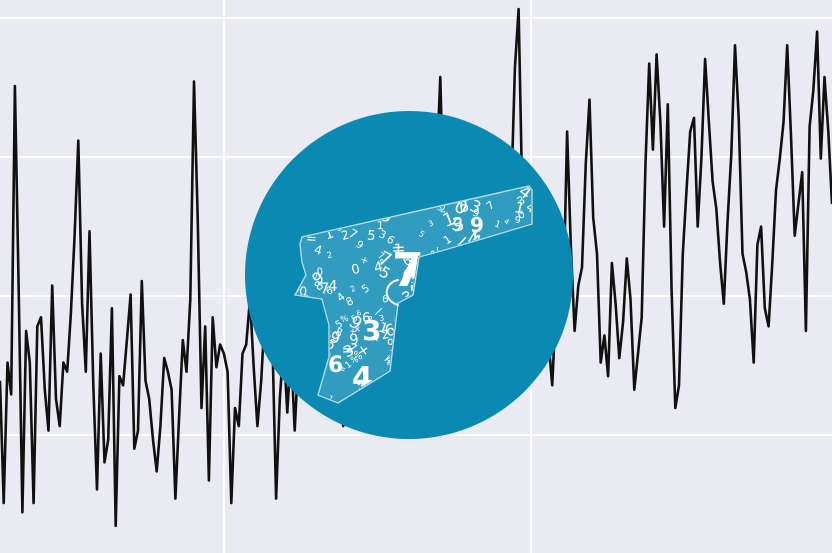  What do you see at coordinates (392, 292) in the screenshot?
I see `pistol-trigger-guard` at bounding box center [392, 292].